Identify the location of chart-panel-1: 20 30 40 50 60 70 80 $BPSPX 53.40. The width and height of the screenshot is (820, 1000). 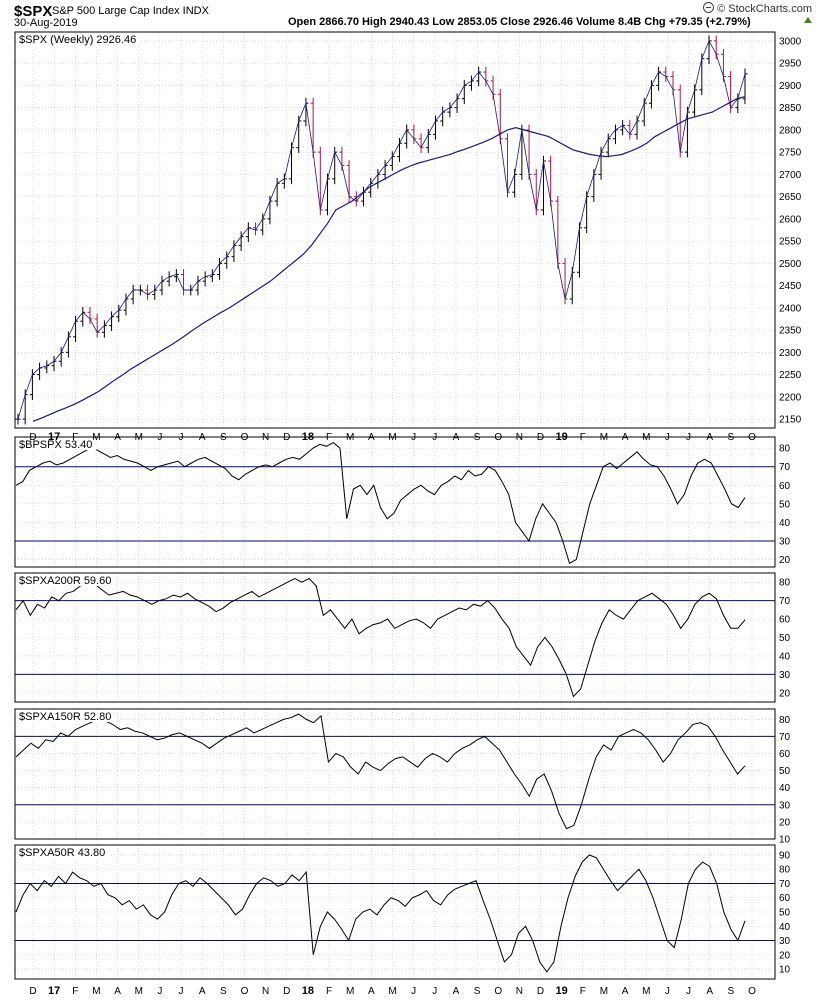
(402, 502).